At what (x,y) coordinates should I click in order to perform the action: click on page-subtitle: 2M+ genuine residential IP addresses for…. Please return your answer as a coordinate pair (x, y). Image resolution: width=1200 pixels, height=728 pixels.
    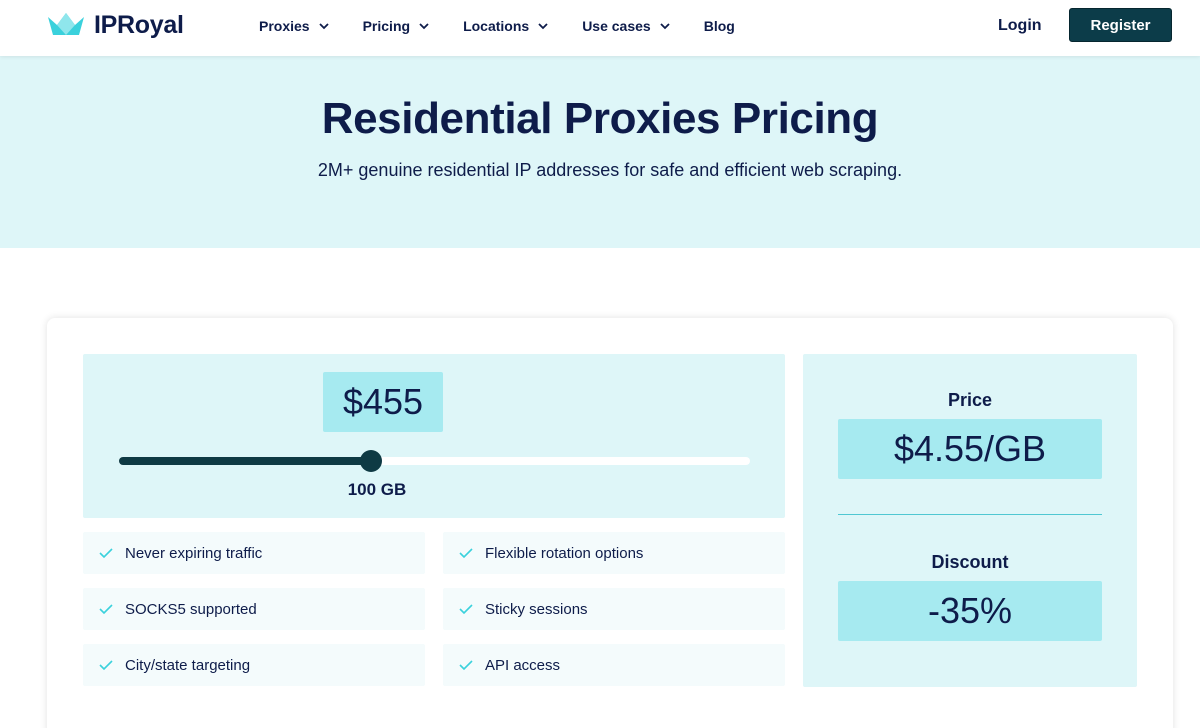
    Looking at the image, I should click on (610, 170).